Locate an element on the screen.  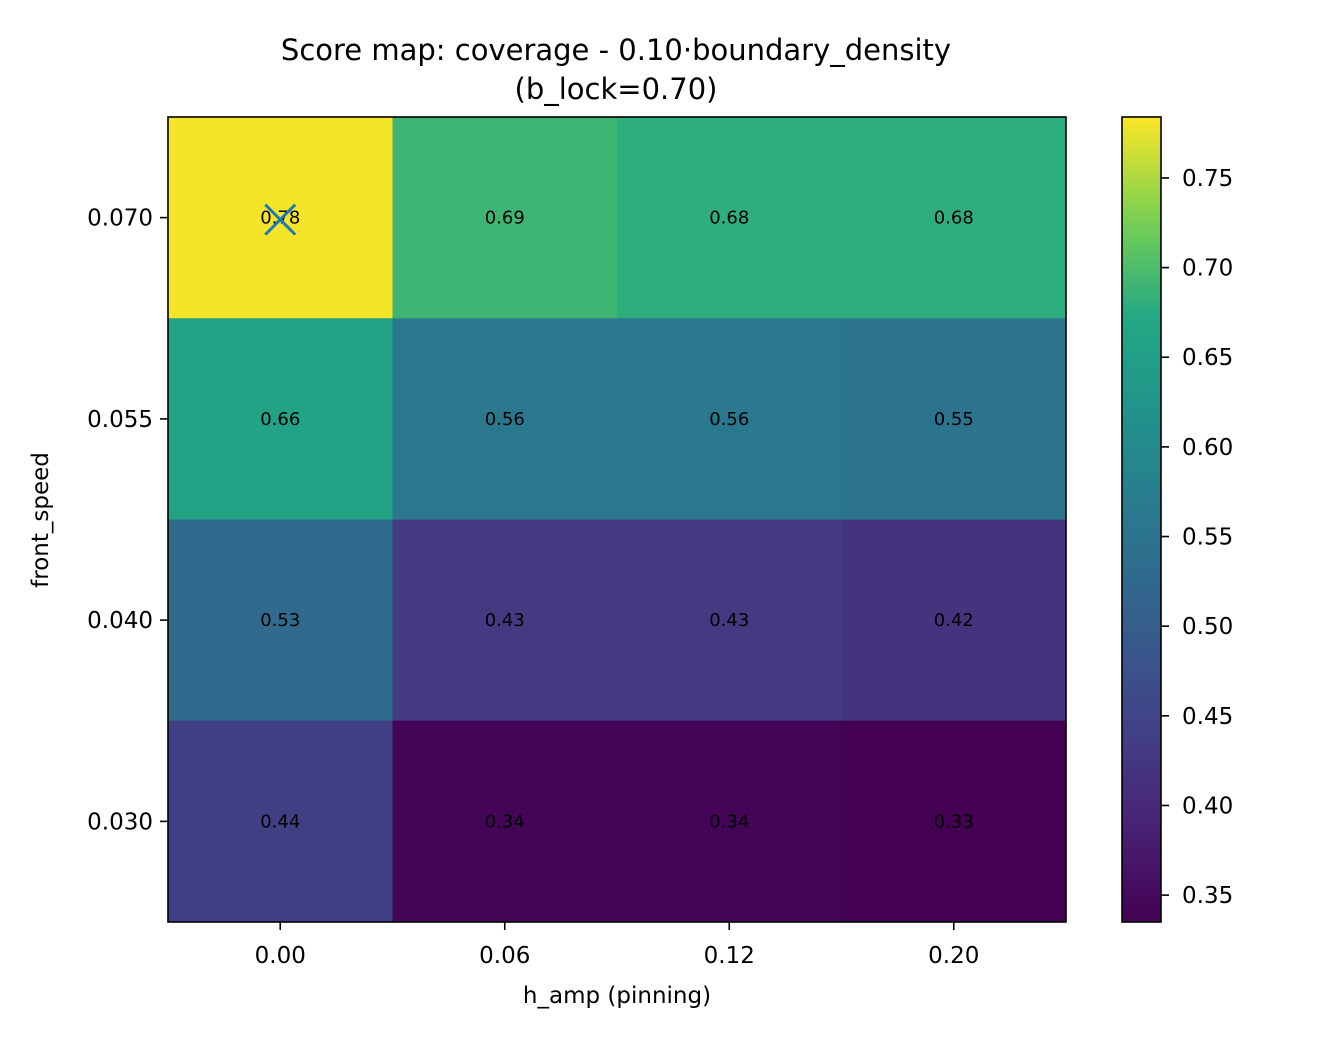
cell-value-label: 0.44 is located at coordinates (280, 821).